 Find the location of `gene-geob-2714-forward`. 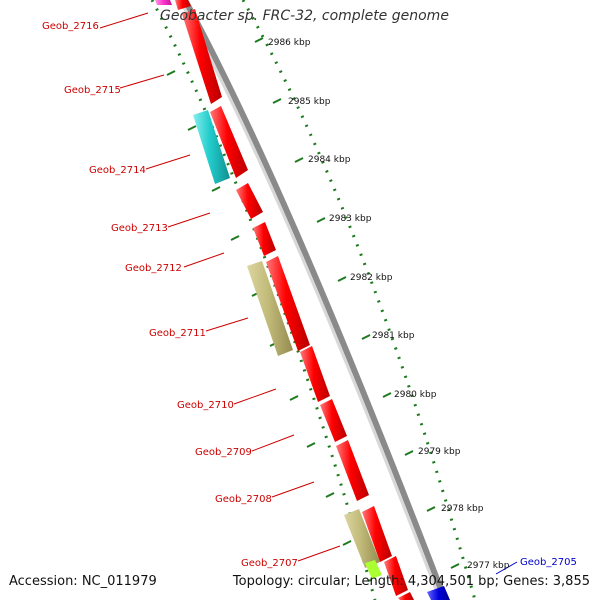

gene-geob-2714-forward is located at coordinates (229, 142).